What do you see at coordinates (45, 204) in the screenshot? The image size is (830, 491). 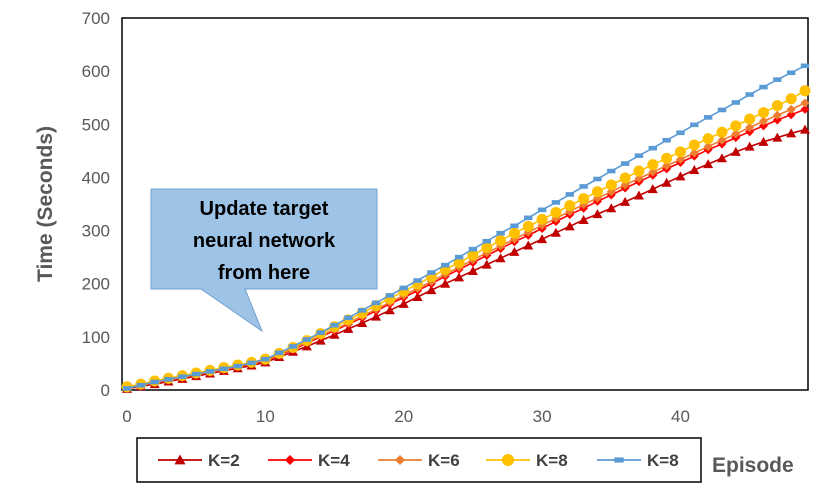 I see `y-axis-title: Time (Seconds)` at bounding box center [45, 204].